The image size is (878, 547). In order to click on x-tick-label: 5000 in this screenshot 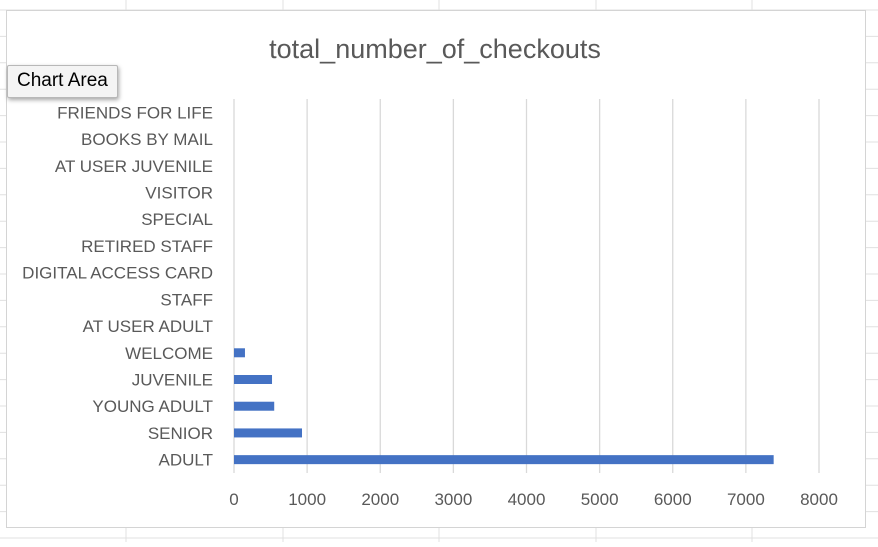, I will do `click(600, 499)`.